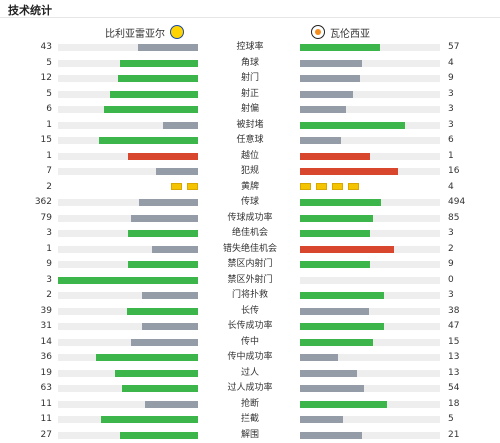 This screenshot has width=500, height=443. What do you see at coordinates (26, 343) in the screenshot?
I see `home-stat-value: 14` at bounding box center [26, 343].